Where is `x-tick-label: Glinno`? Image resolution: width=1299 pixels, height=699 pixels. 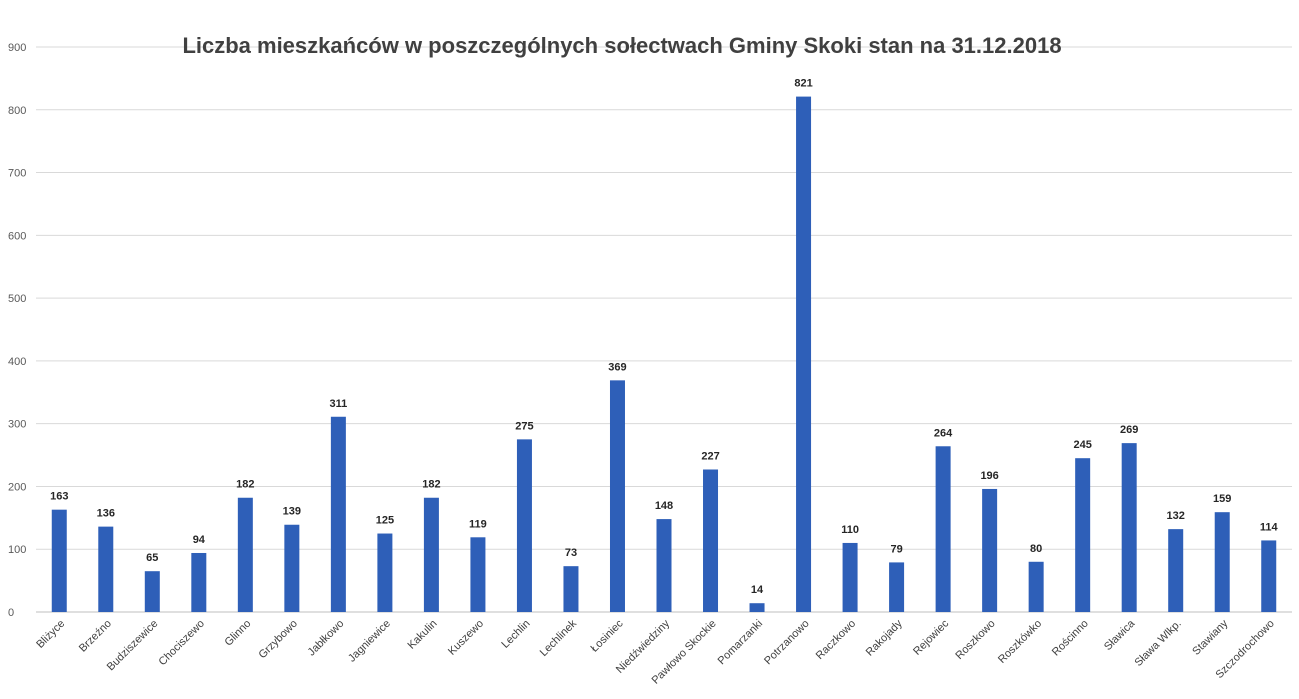 x-tick-label: Glinno is located at coordinates (237, 633).